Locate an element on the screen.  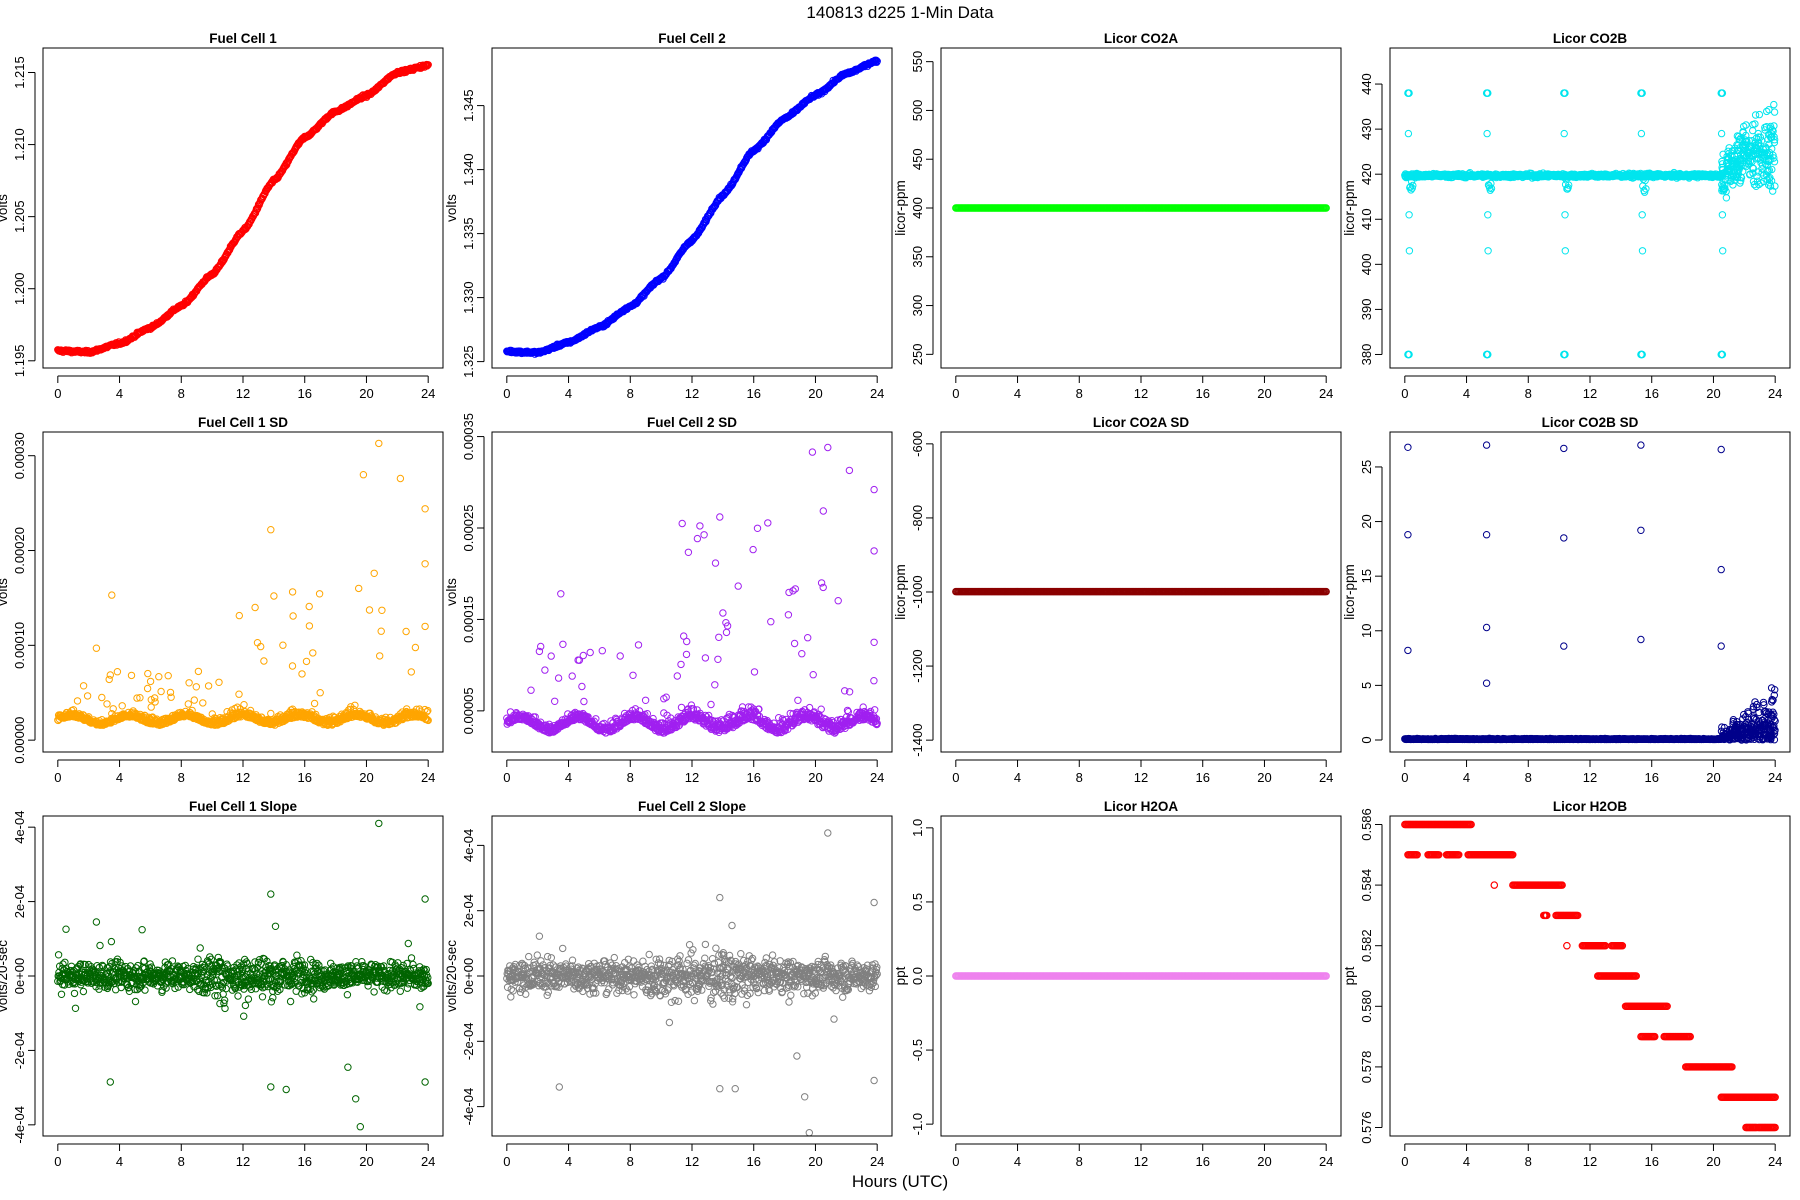
y-tick-label: 1.215 is located at coordinates (19, 72).